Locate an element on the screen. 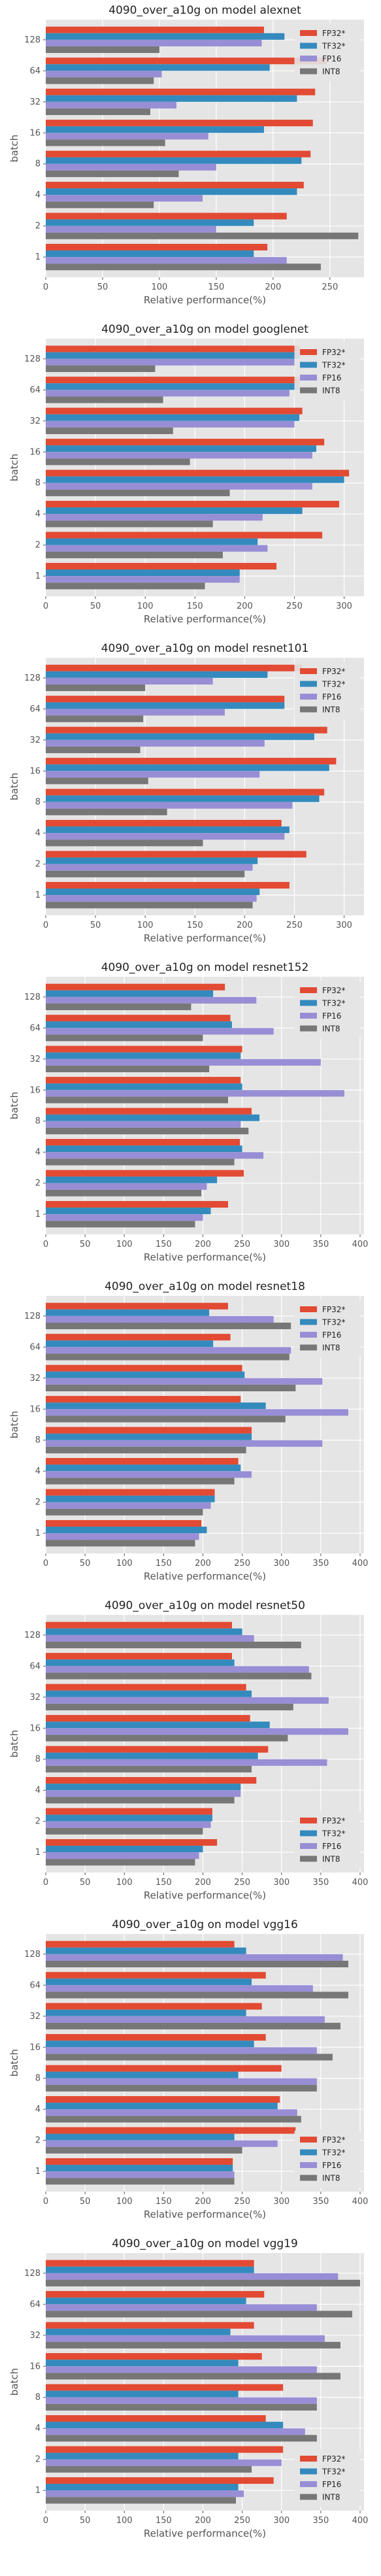  legend-label: TF32* is located at coordinates (334, 1322).